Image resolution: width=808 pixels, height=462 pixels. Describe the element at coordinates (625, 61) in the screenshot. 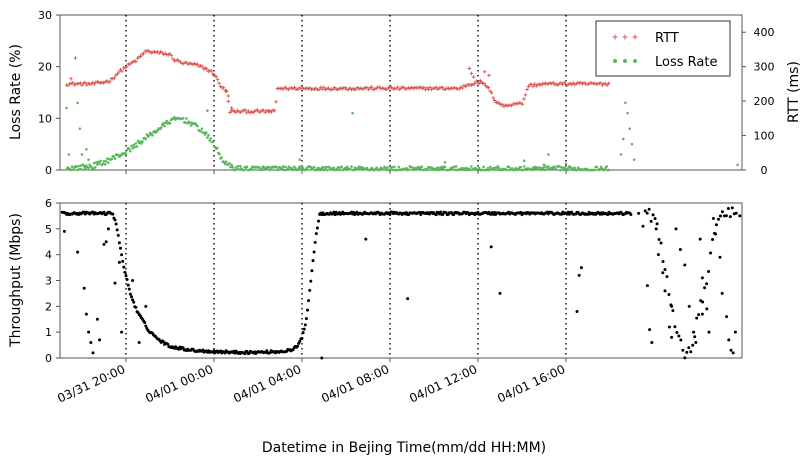

I see `legend-loss-marker` at that location.